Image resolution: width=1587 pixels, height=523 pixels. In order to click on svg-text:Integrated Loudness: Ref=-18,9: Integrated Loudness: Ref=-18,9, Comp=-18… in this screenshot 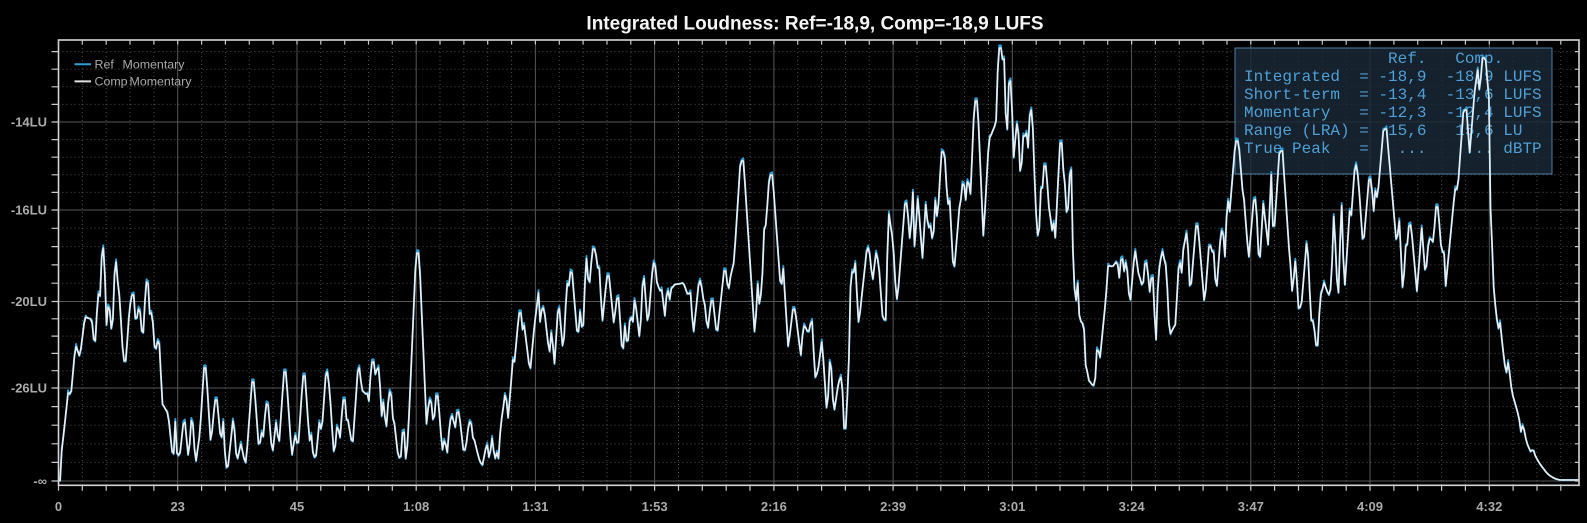, I will do `click(814, 24)`.